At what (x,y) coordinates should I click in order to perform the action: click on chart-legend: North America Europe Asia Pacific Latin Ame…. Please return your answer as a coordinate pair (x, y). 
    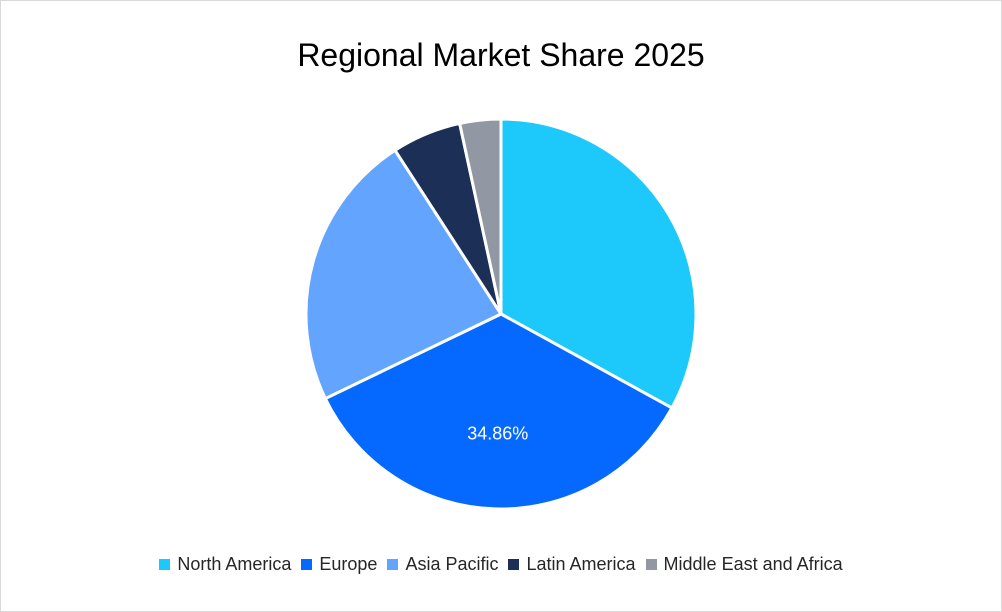
    Looking at the image, I should click on (501, 564).